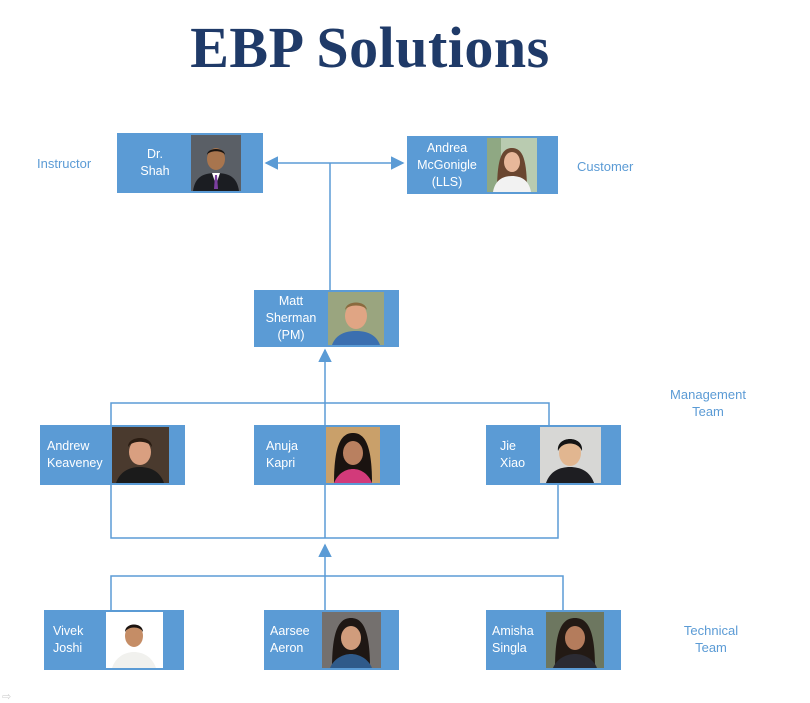 The height and width of the screenshot is (703, 810). Describe the element at coordinates (513, 463) in the screenshot. I see `person-name-line: Xiao` at that location.